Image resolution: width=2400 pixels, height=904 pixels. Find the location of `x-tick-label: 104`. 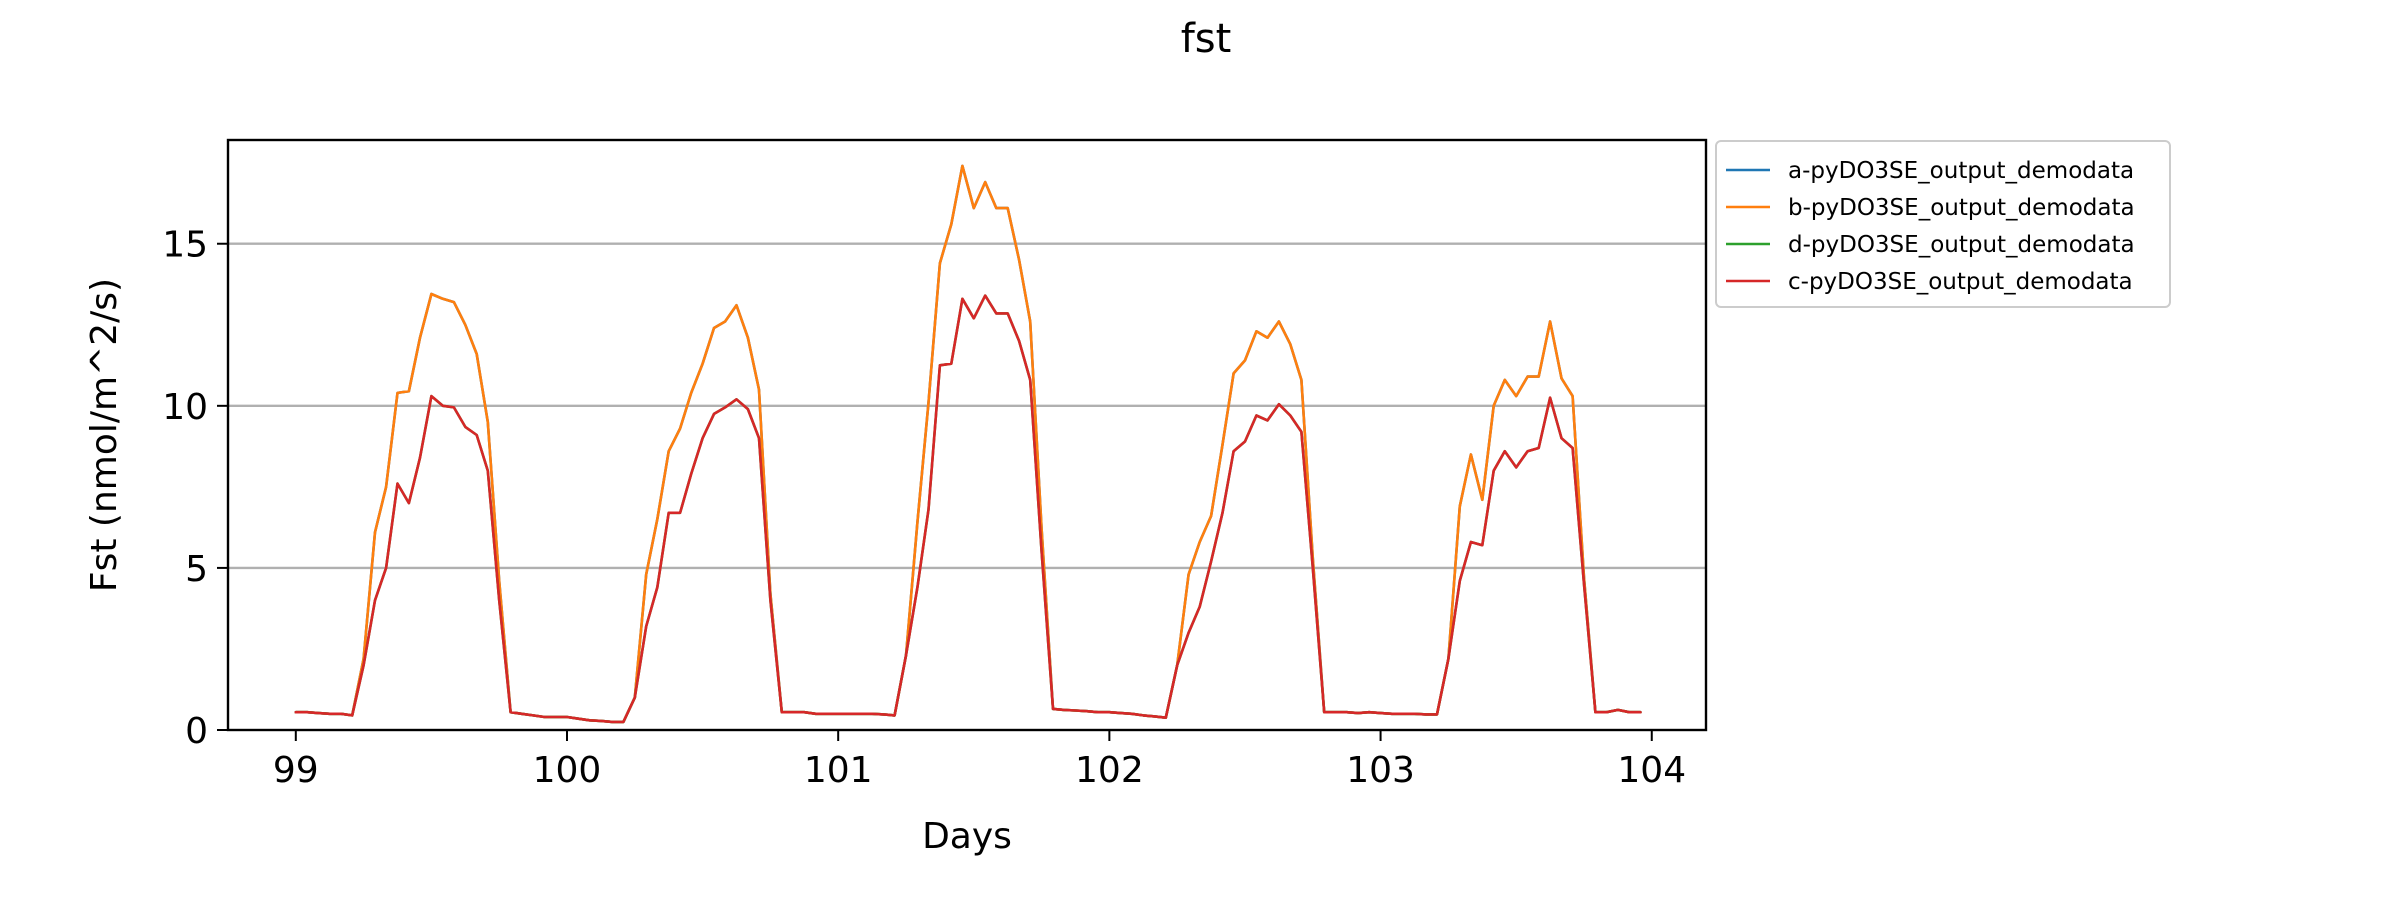

x-tick-label: 104 is located at coordinates (1651, 770).